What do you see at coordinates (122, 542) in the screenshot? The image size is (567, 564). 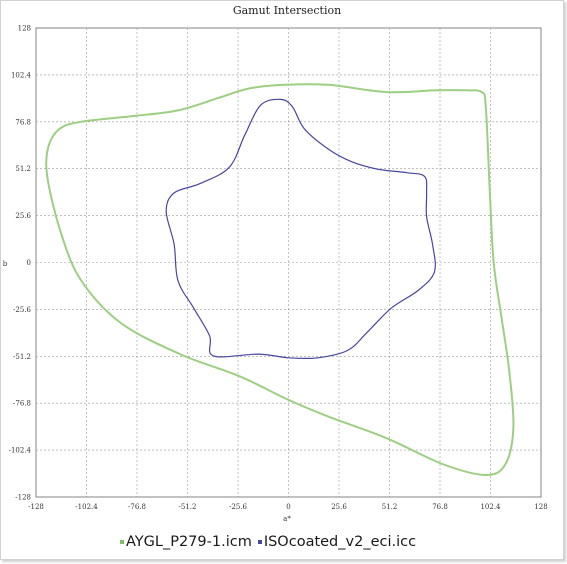 I see `legend-swatch-green` at bounding box center [122, 542].